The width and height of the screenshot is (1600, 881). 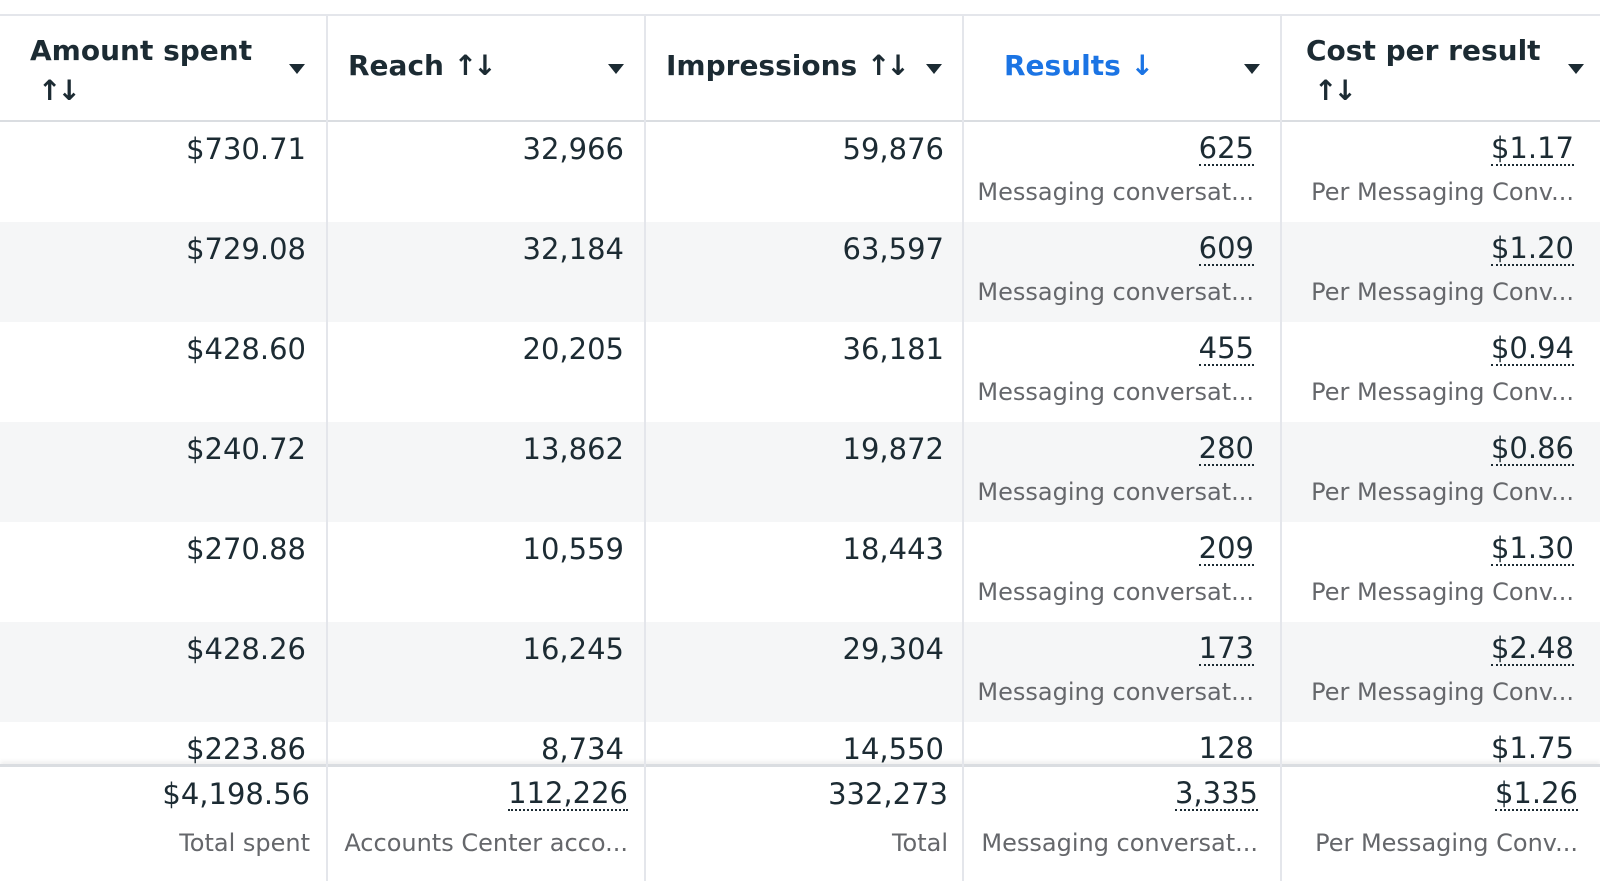 I want to click on column-header-results: Results ↓, so click(x=1122, y=68).